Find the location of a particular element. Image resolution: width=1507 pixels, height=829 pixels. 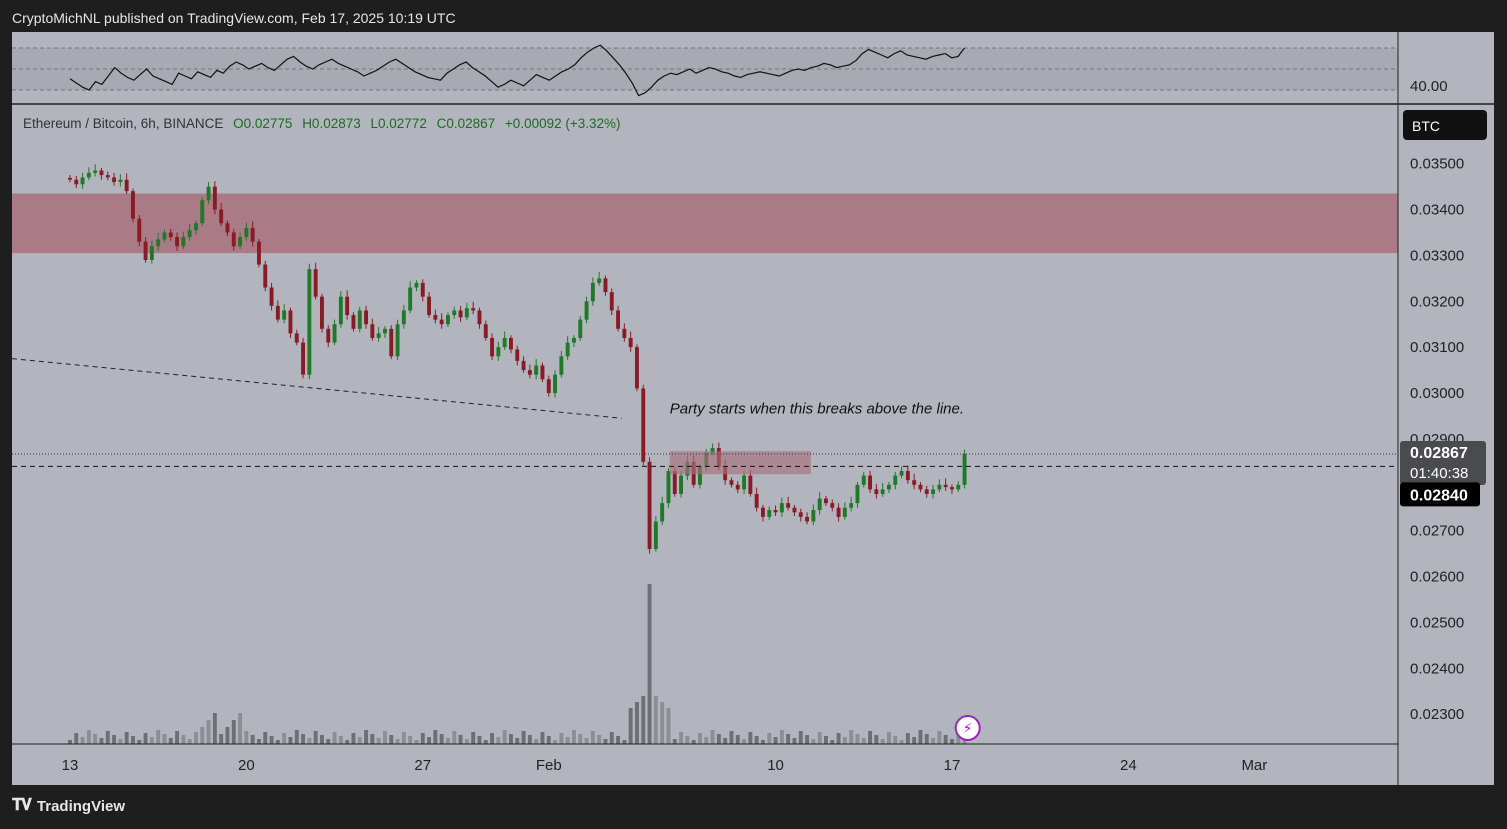

x-tick-label: Mar is located at coordinates (1254, 765).